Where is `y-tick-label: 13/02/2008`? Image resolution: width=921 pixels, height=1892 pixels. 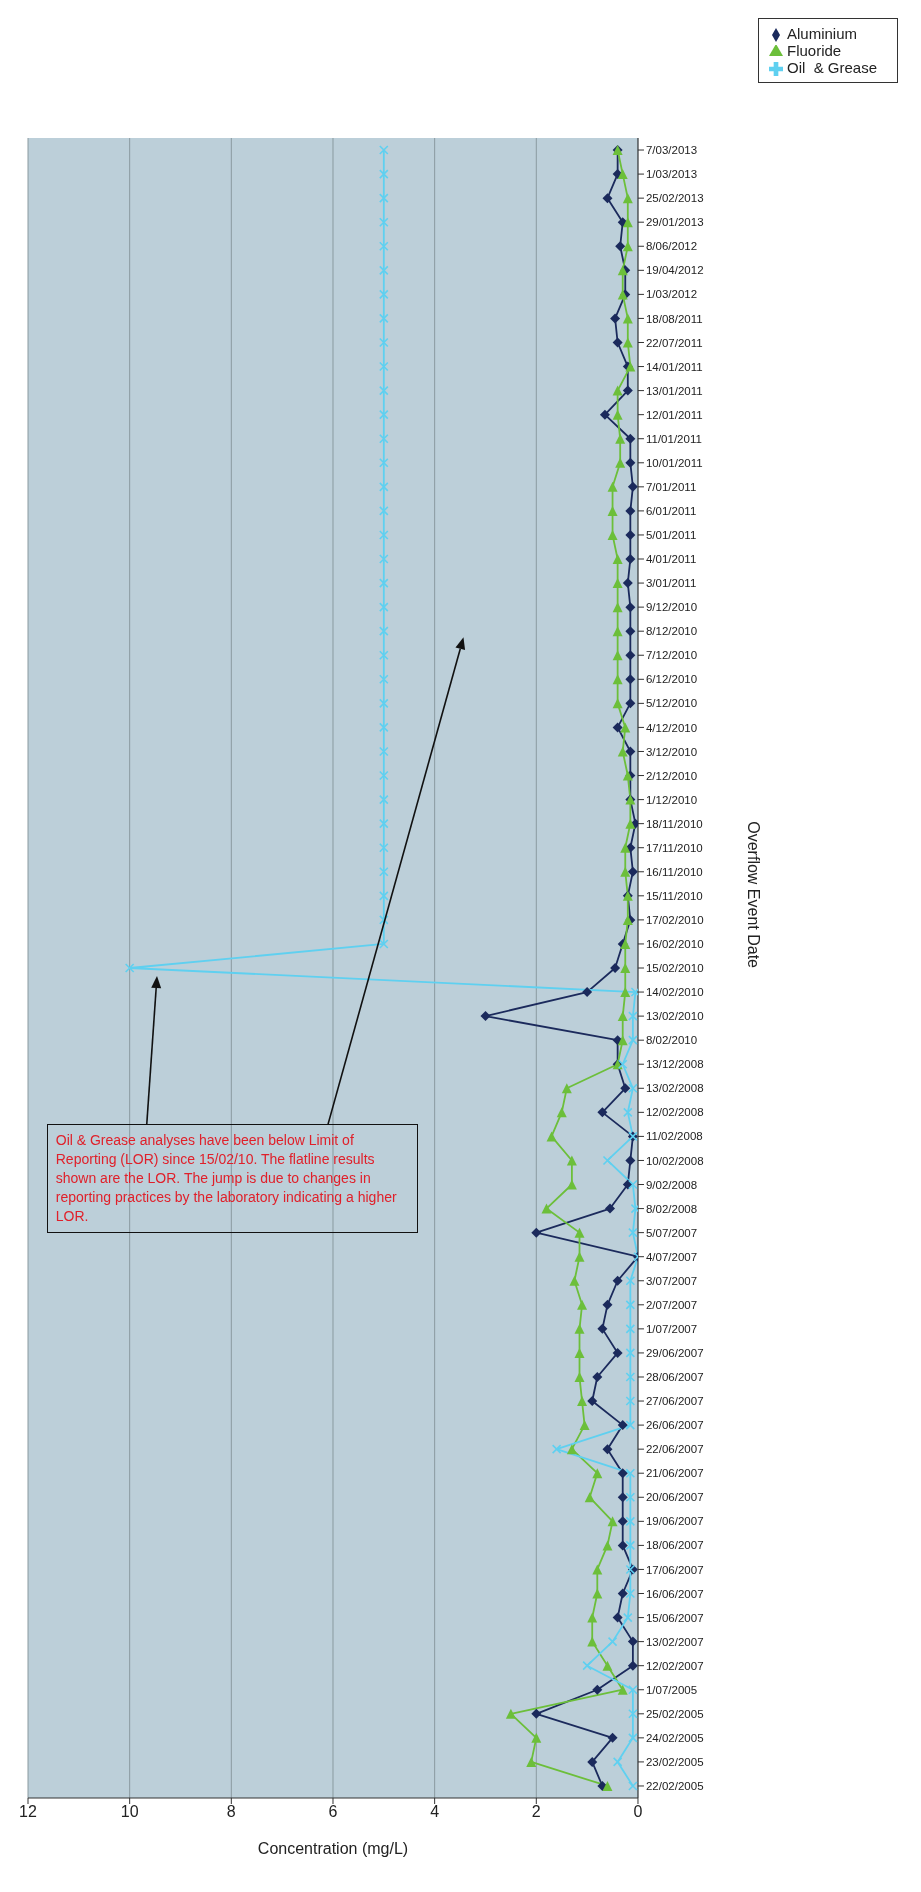 y-tick-label: 13/02/2008 is located at coordinates (674, 1088).